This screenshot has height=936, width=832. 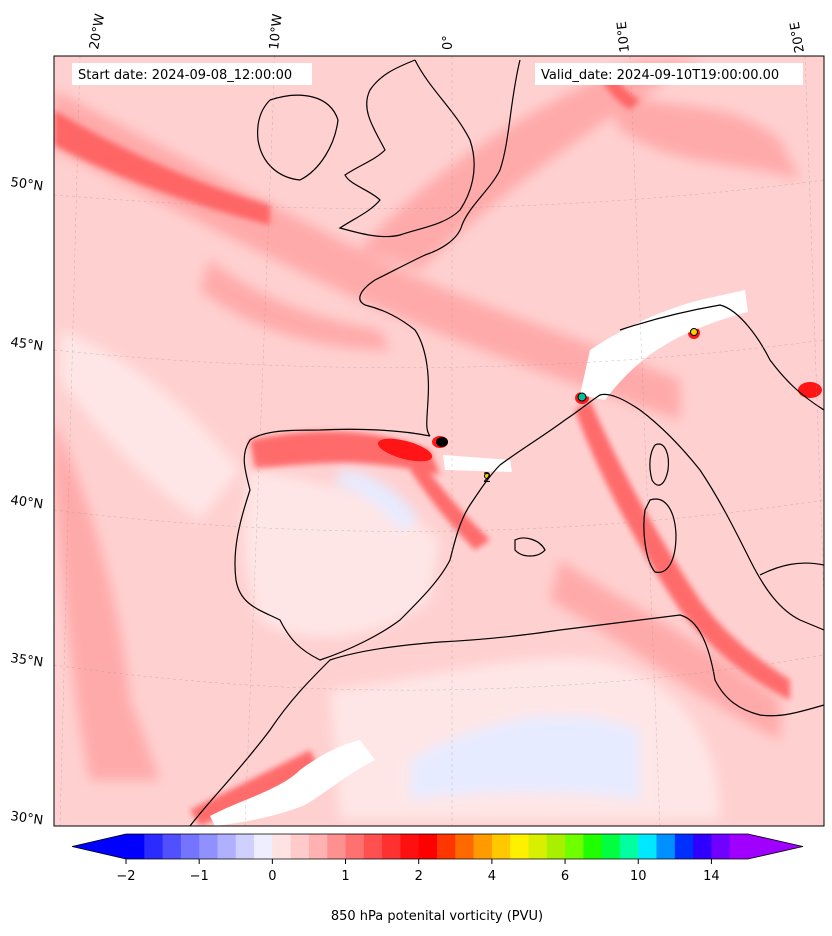 I want to click on lat-label-40n: 40°N, so click(x=26, y=502).